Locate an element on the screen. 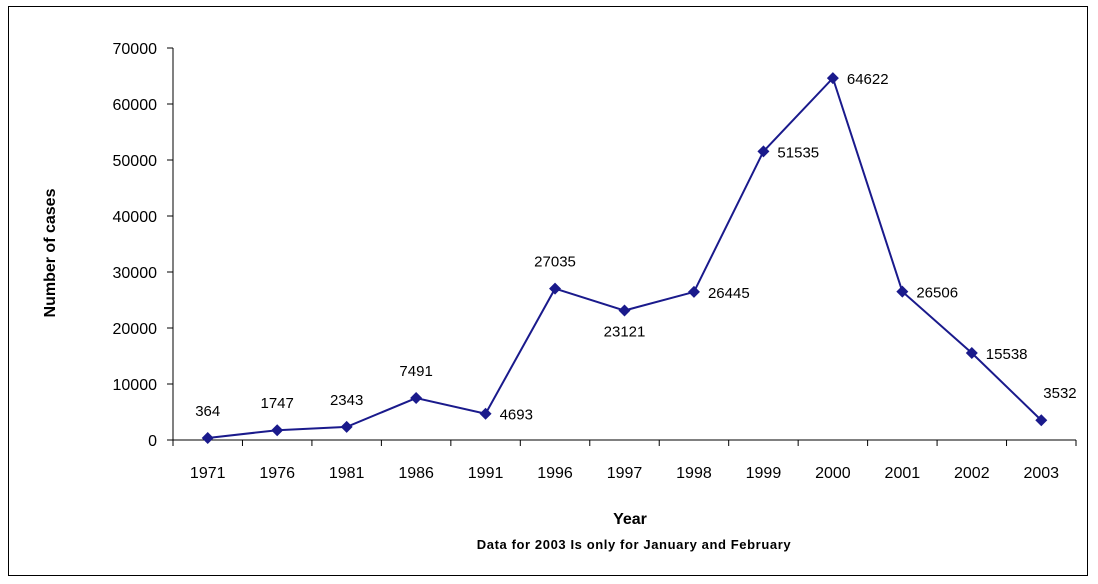 This screenshot has height=584, width=1098. y-tick-label: 0 is located at coordinates (152, 441).